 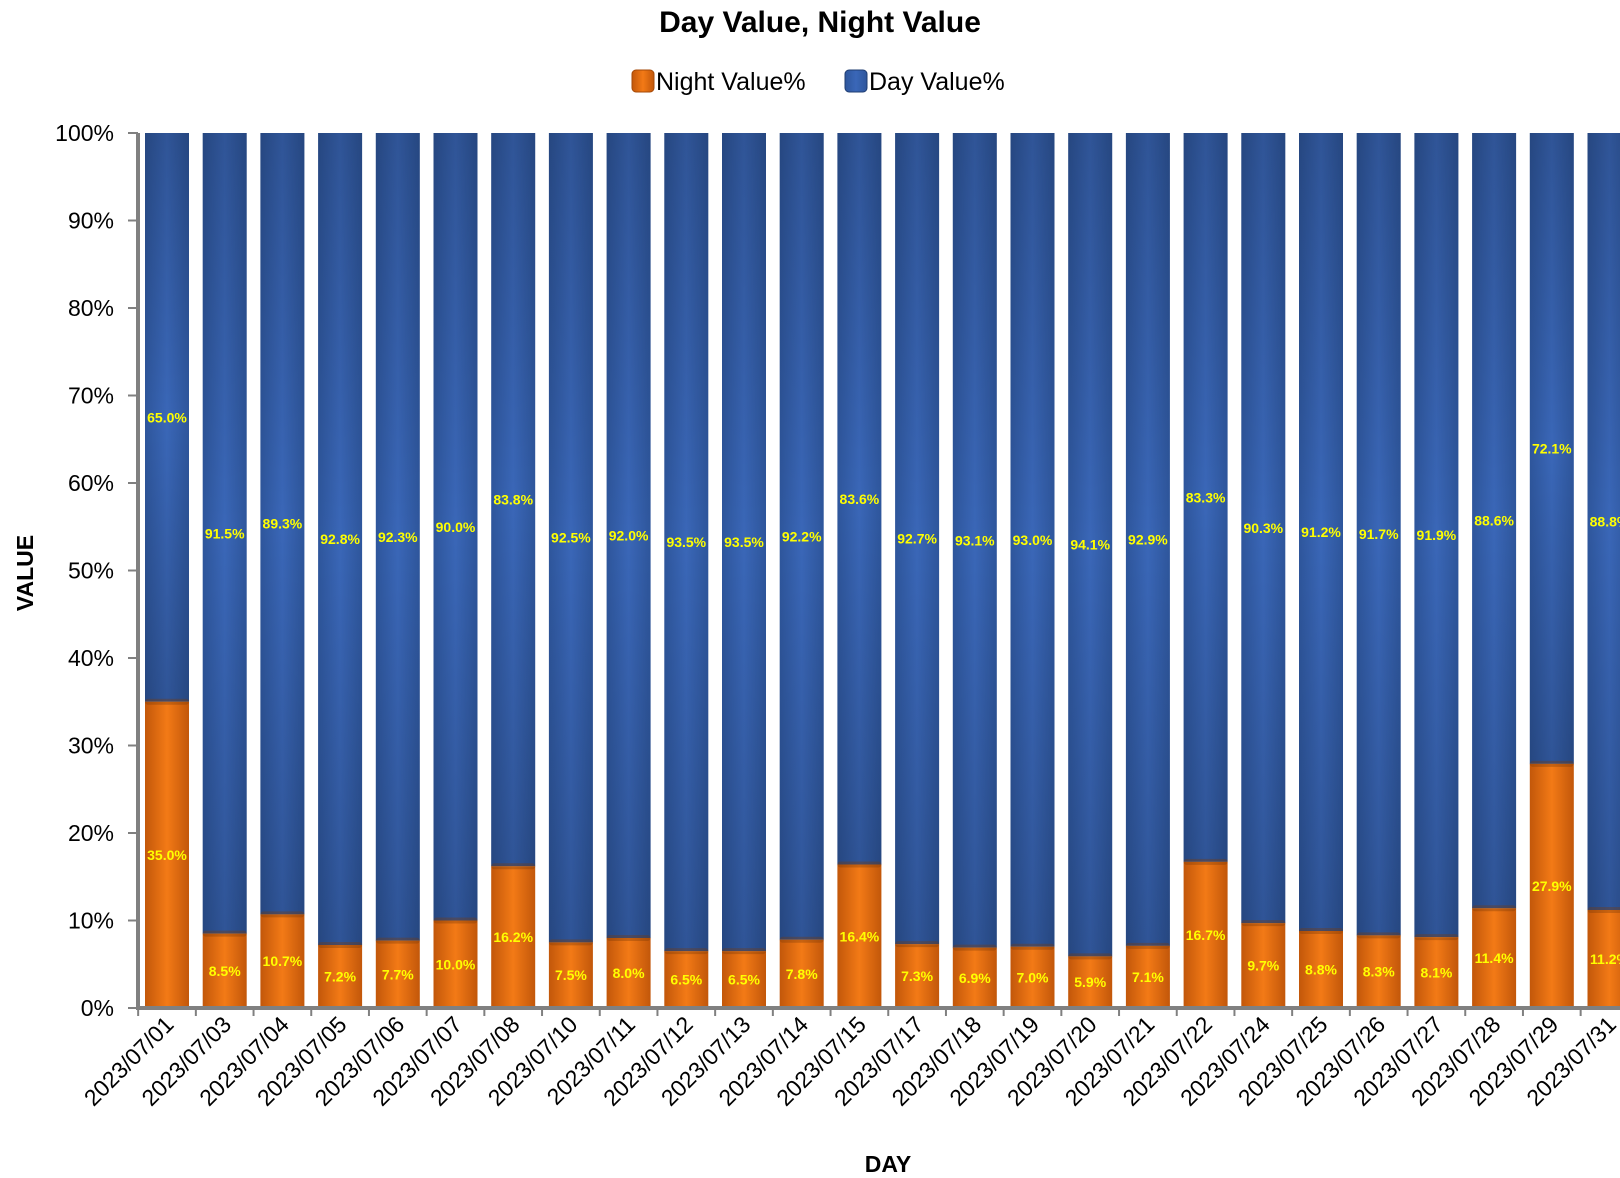 What do you see at coordinates (802, 974) in the screenshot?
I see `data-label-night: 7.8%` at bounding box center [802, 974].